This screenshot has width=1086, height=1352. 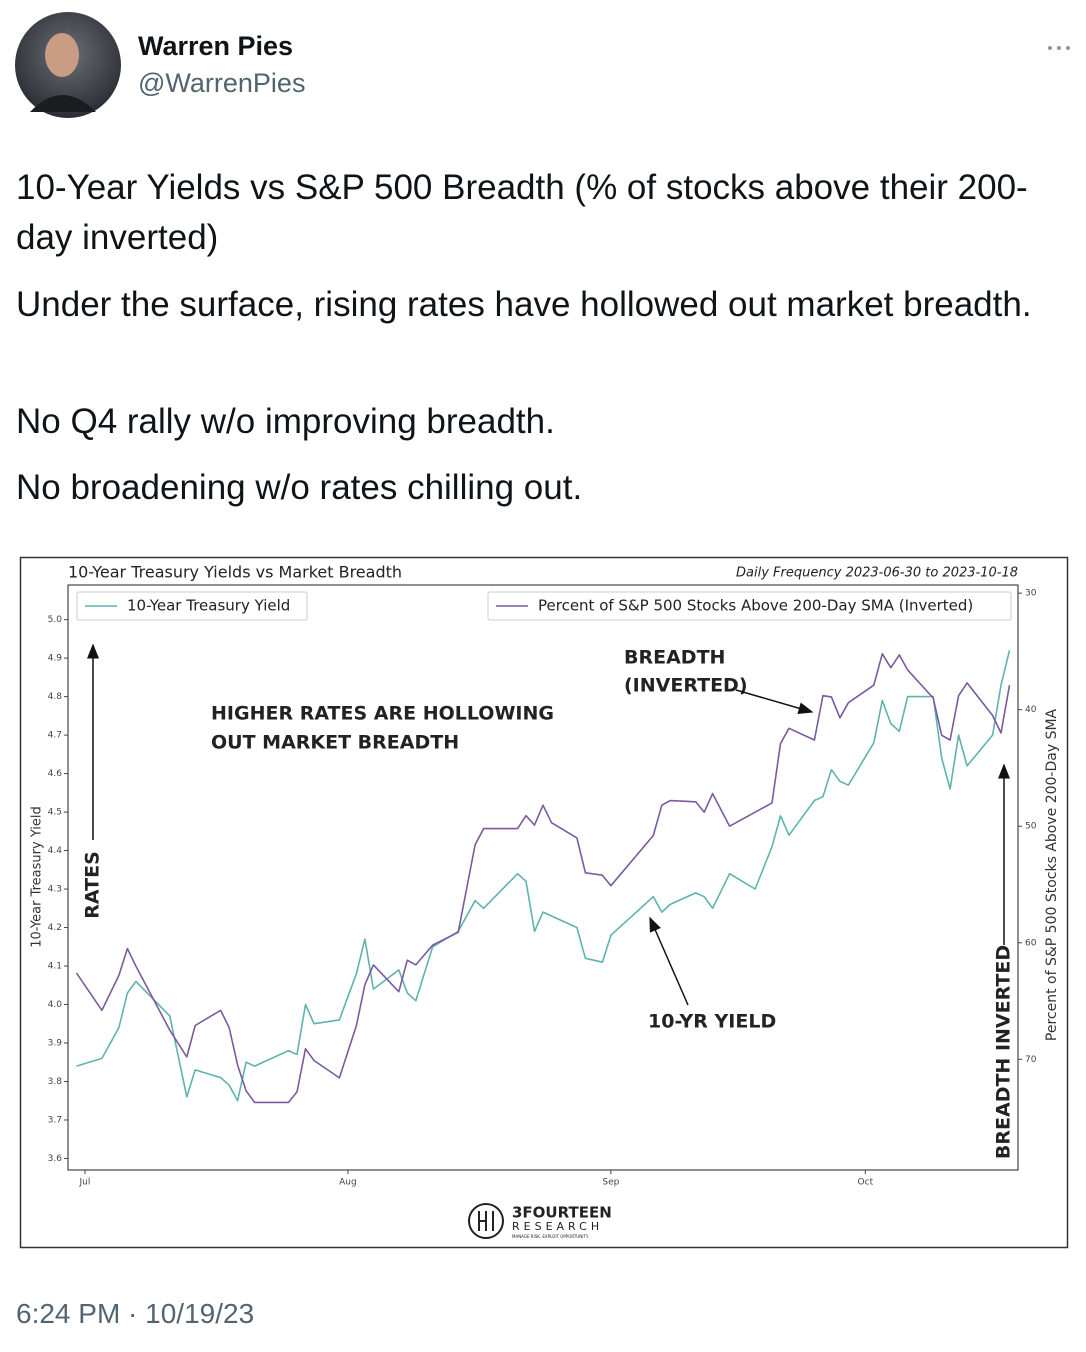 What do you see at coordinates (1004, 1052) in the screenshot?
I see `annotation: BREADTH INVERTED` at bounding box center [1004, 1052].